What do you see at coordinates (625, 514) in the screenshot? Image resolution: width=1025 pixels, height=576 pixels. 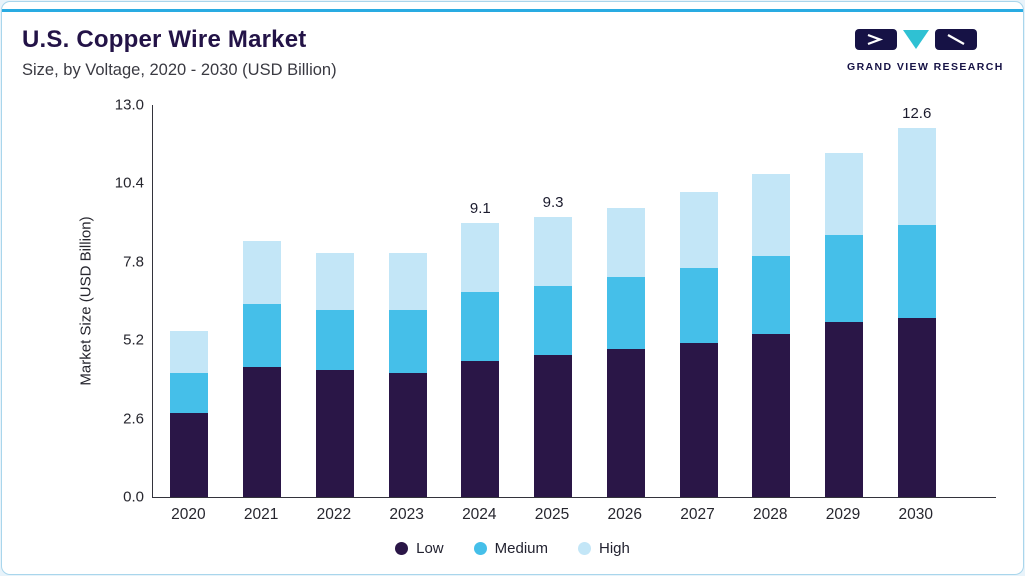 I see `x-tick-label: 2026` at bounding box center [625, 514].